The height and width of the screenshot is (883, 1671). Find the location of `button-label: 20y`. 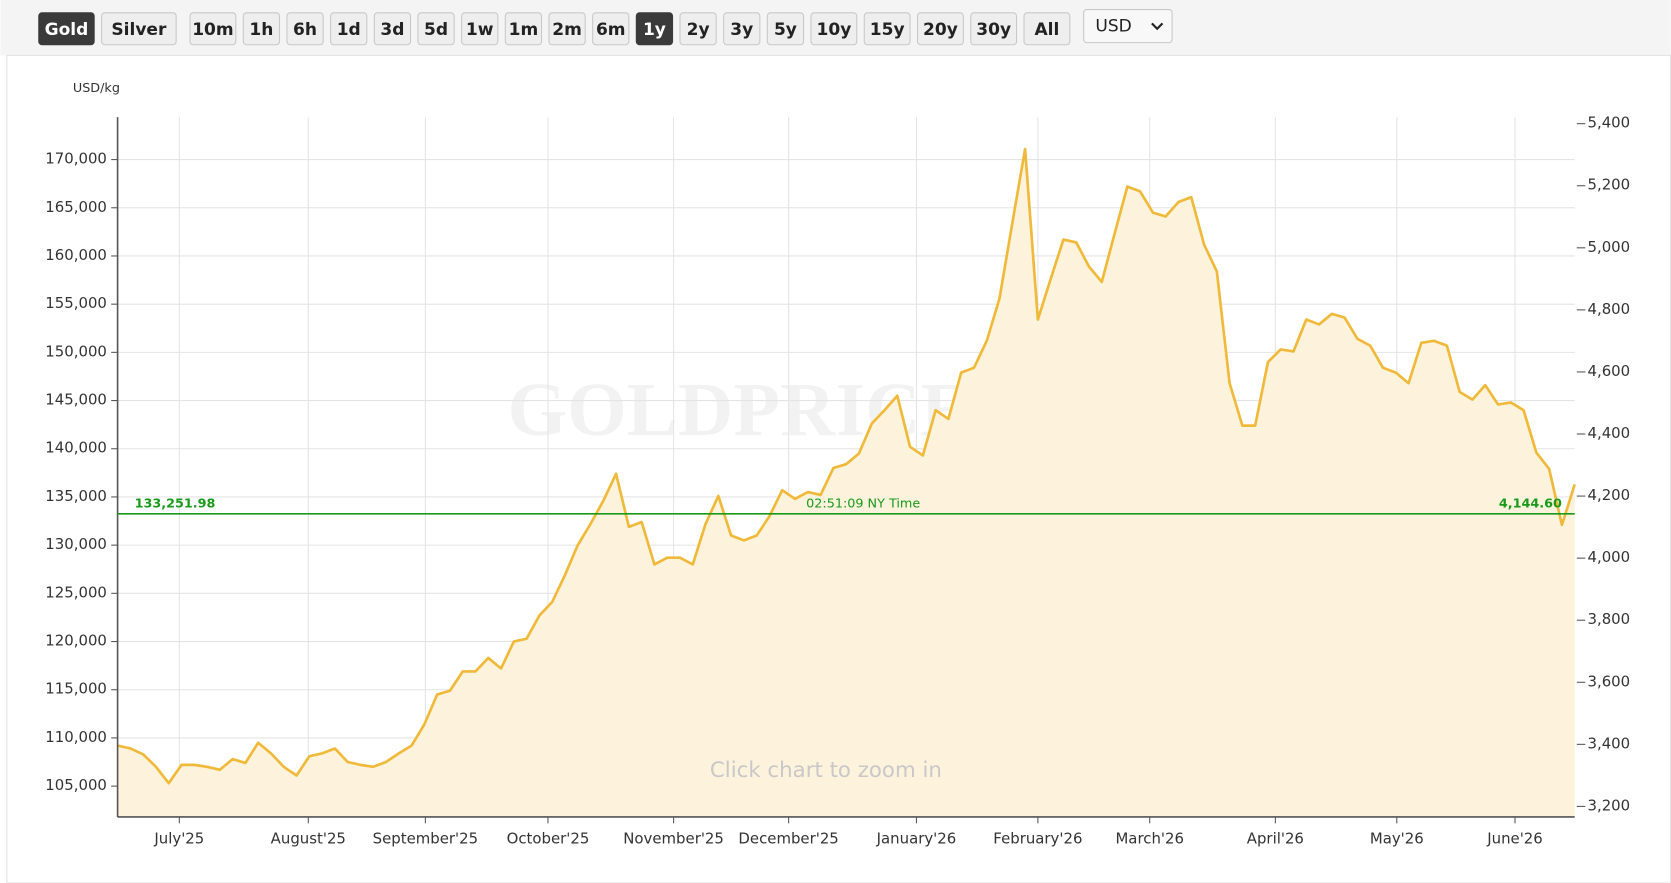

button-label: 20y is located at coordinates (940, 30).